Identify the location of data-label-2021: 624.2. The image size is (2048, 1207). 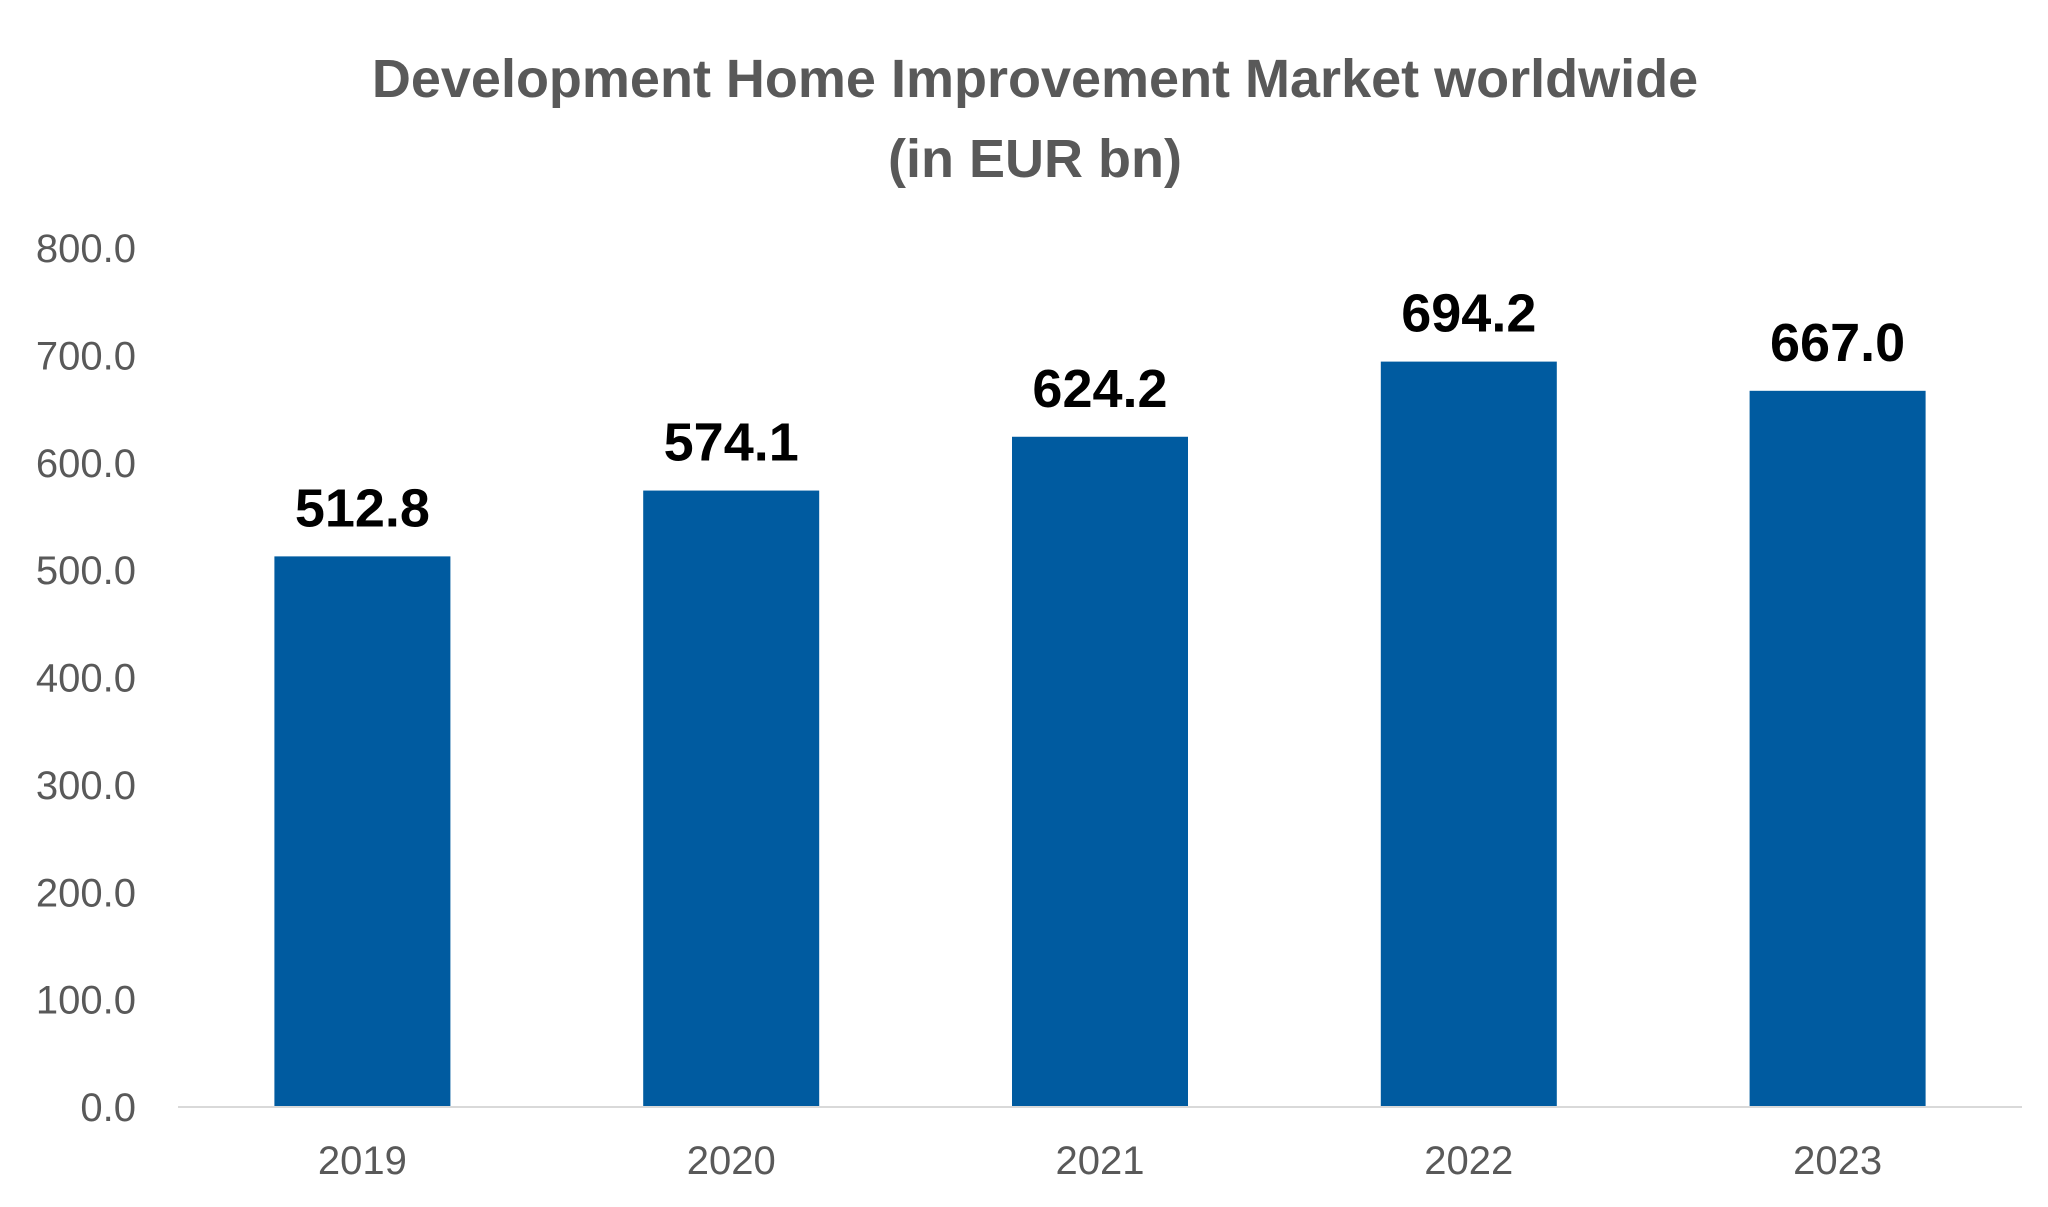
(1099, 389).